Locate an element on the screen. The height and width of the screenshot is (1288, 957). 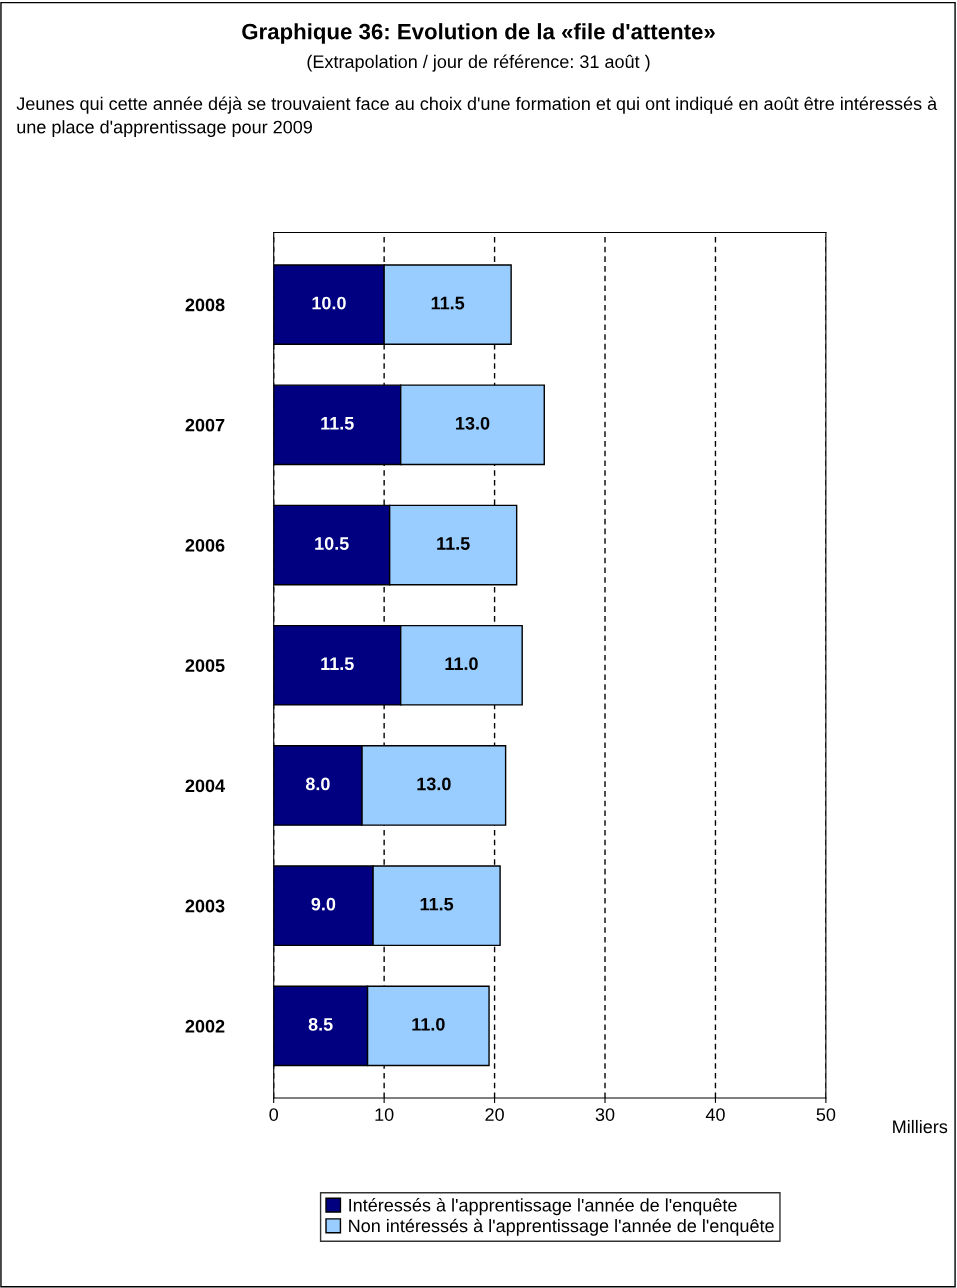
y-tick-label: 2008 is located at coordinates (205, 305).